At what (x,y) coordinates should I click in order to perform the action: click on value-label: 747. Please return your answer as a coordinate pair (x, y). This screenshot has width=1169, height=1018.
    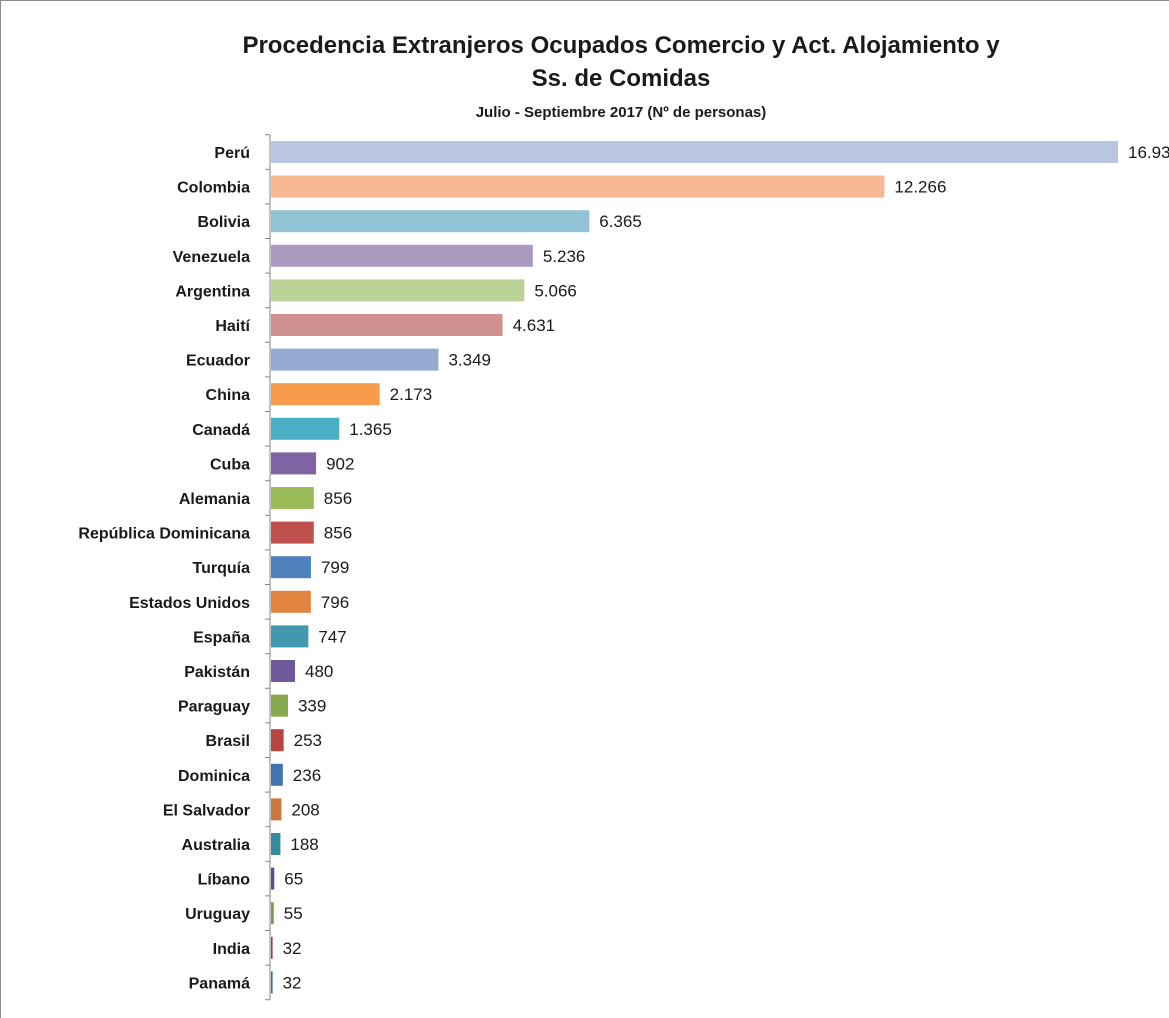
    Looking at the image, I should click on (332, 636).